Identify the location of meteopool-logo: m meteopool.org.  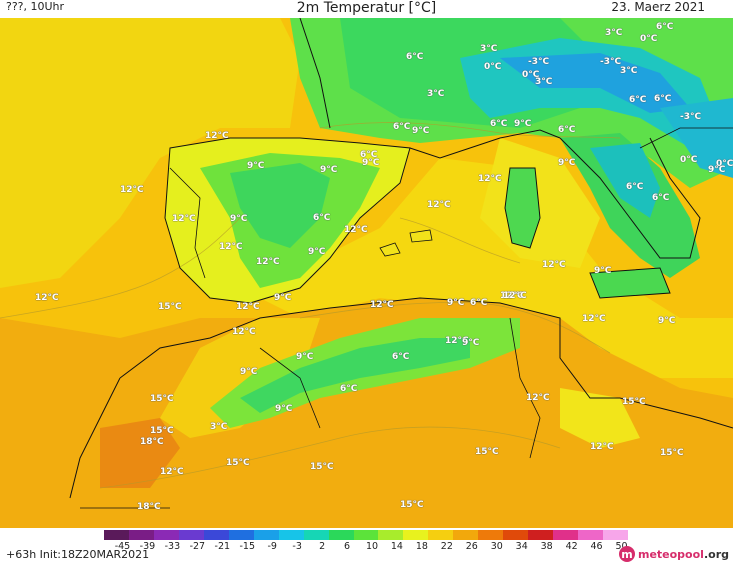
(673, 554).